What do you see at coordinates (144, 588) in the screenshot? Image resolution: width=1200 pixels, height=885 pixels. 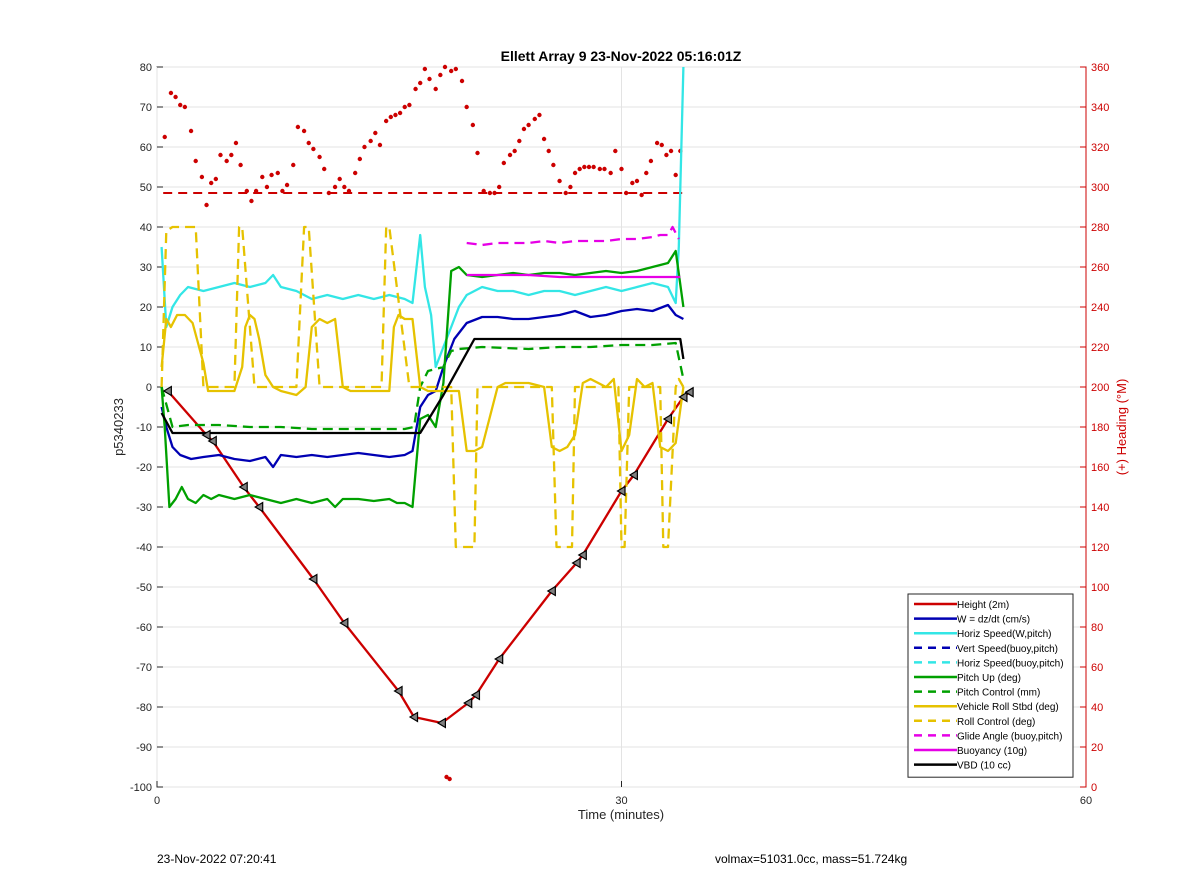 I see `y-tick-label: -50` at bounding box center [144, 588].